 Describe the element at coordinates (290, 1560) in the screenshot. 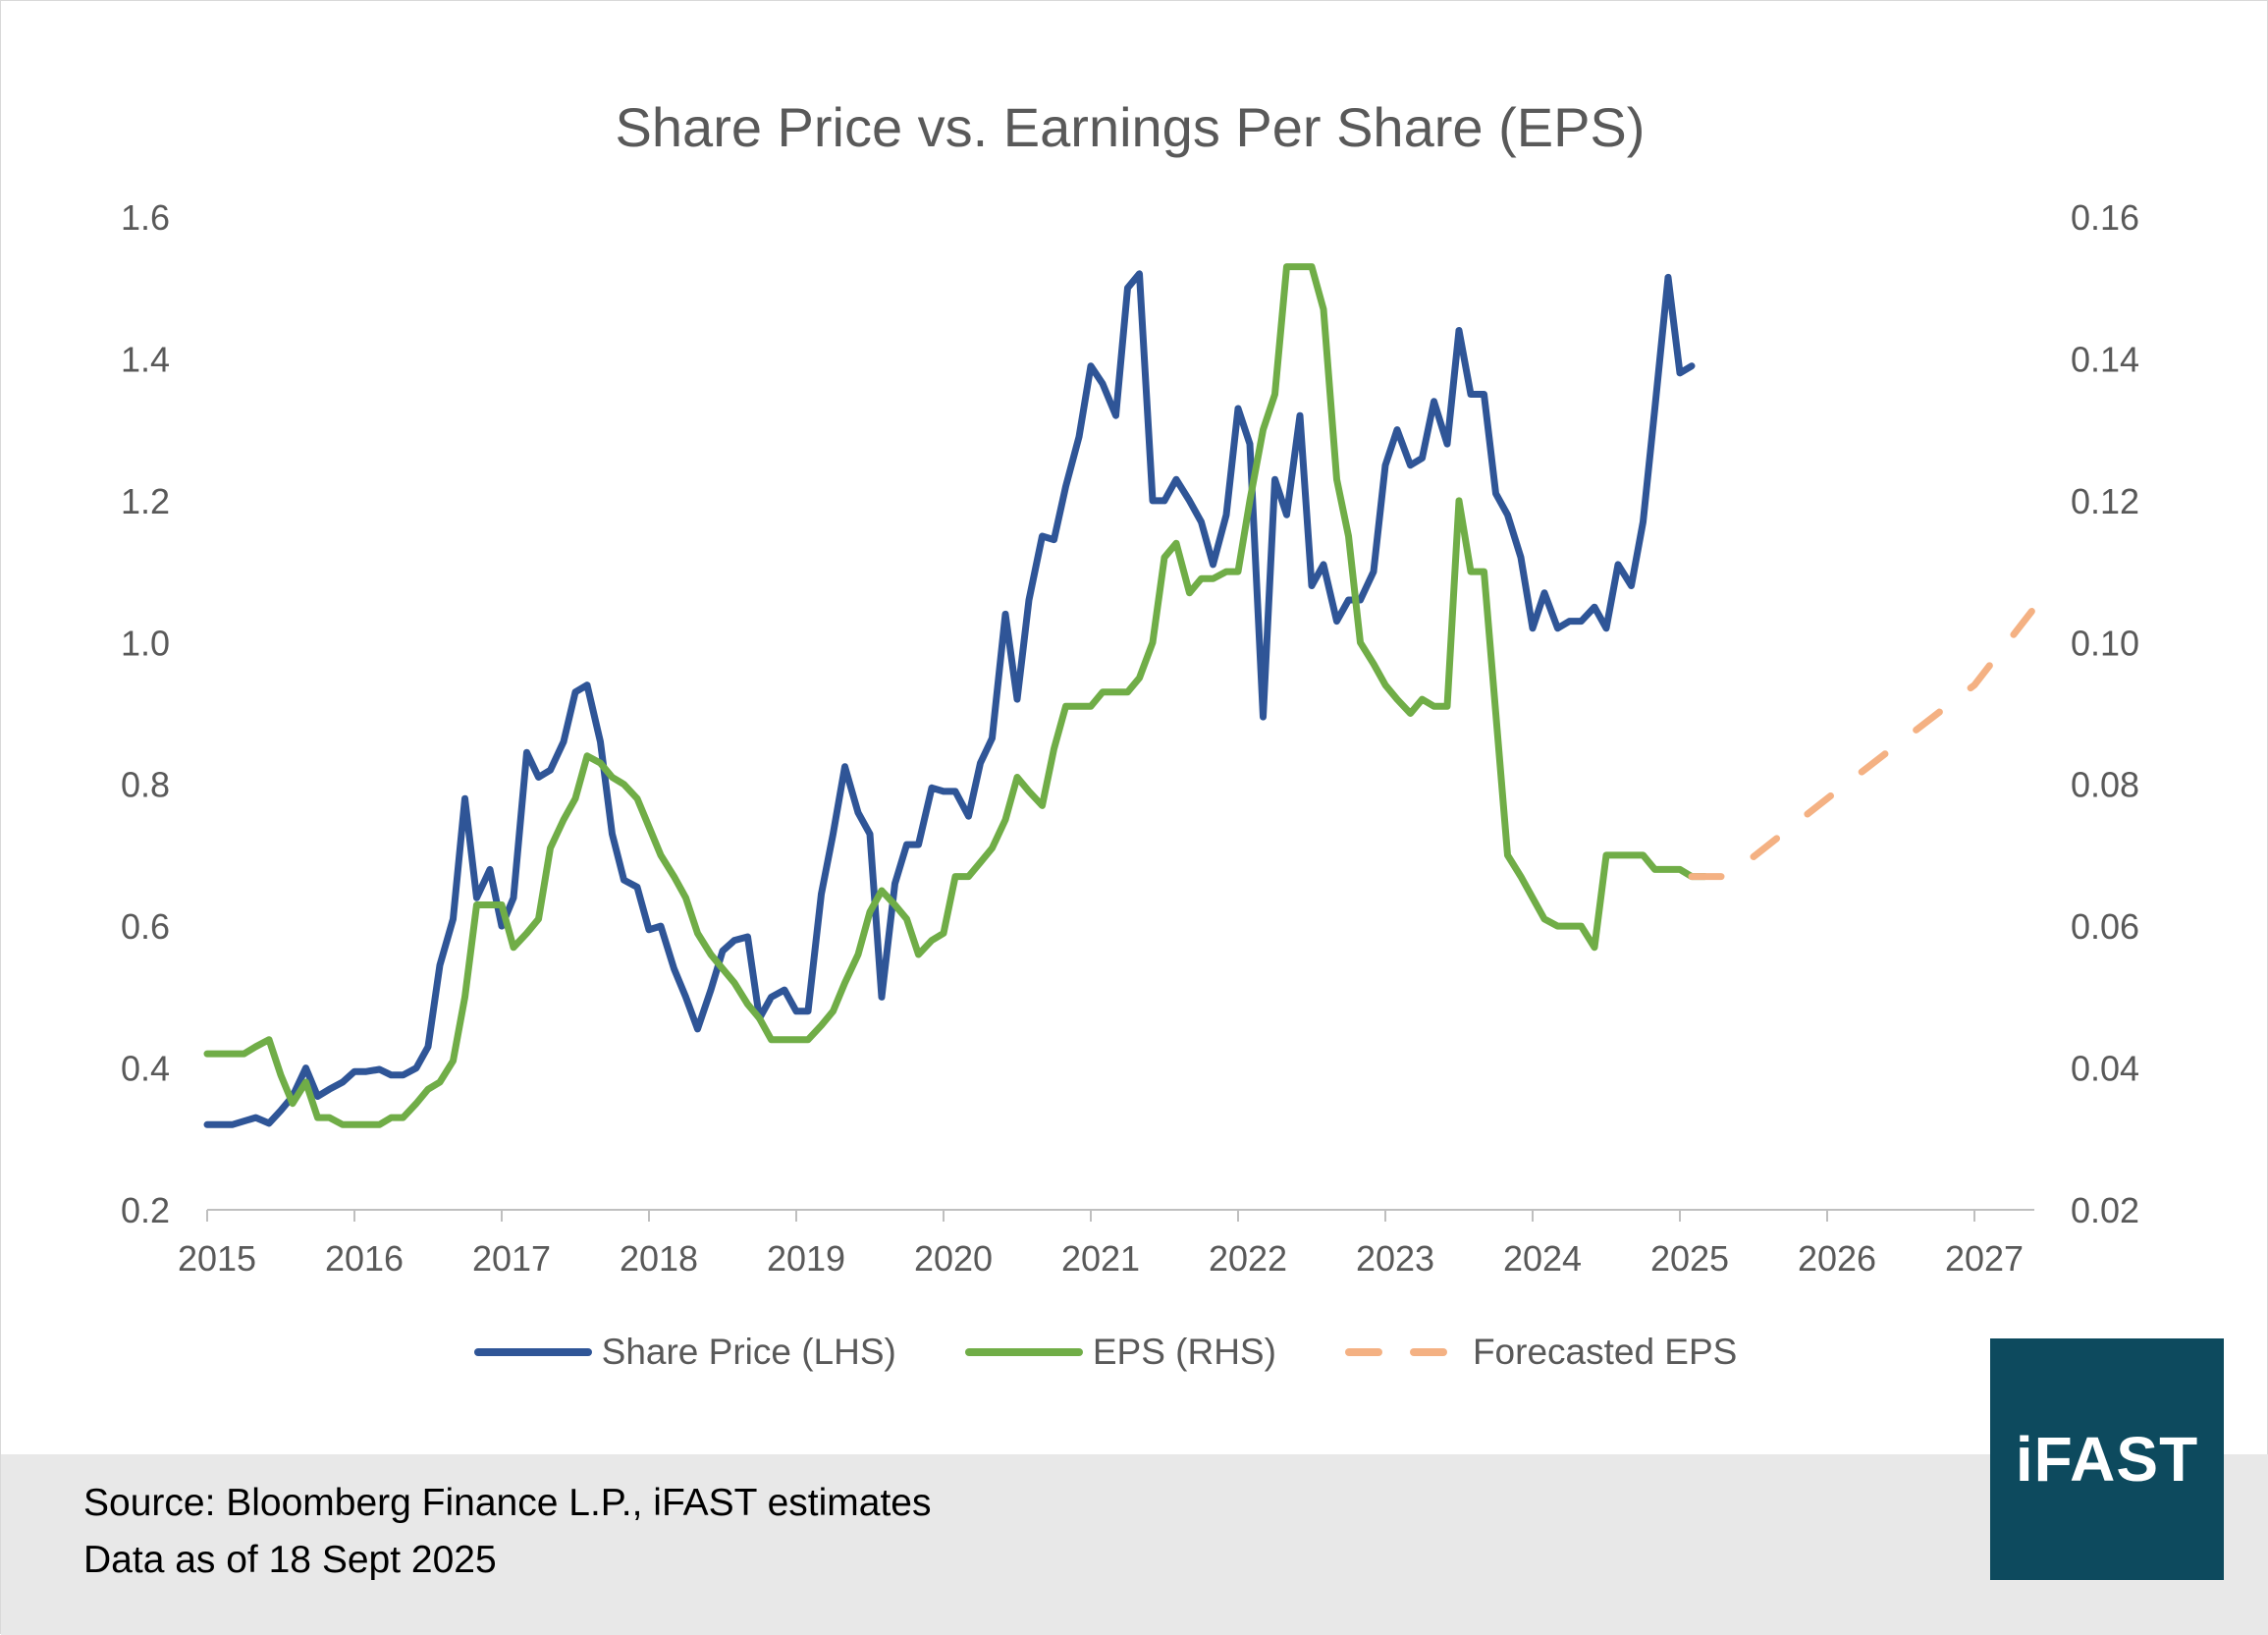

I see `footer-date: Data as of 18 Sept 2025` at that location.